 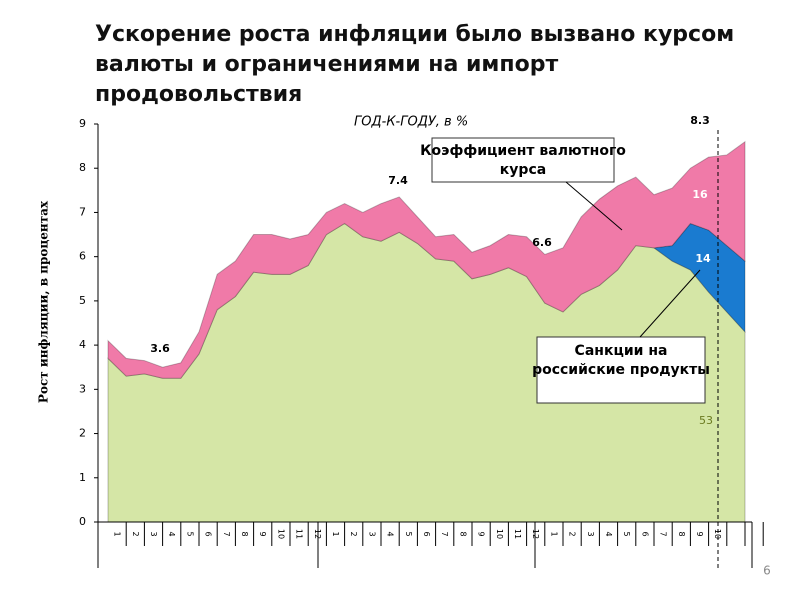 What do you see at coordinates (82, 123) in the screenshot?
I see `y-tick-label: 9` at bounding box center [82, 123].